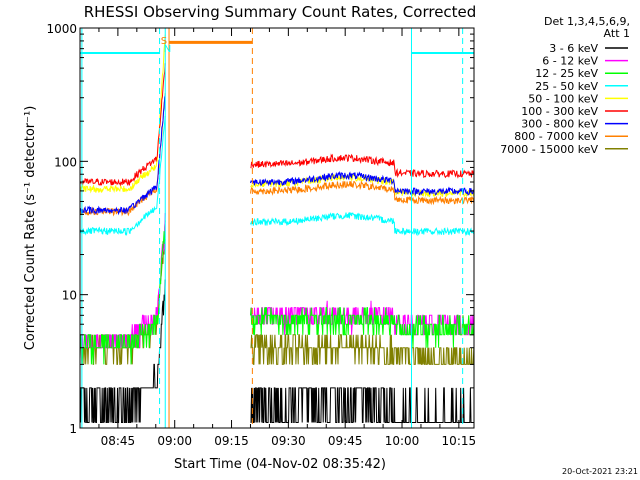 This screenshot has width=640, height=480. Describe the element at coordinates (174, 441) in the screenshot. I see `x-tick-label: 09:00` at that location.